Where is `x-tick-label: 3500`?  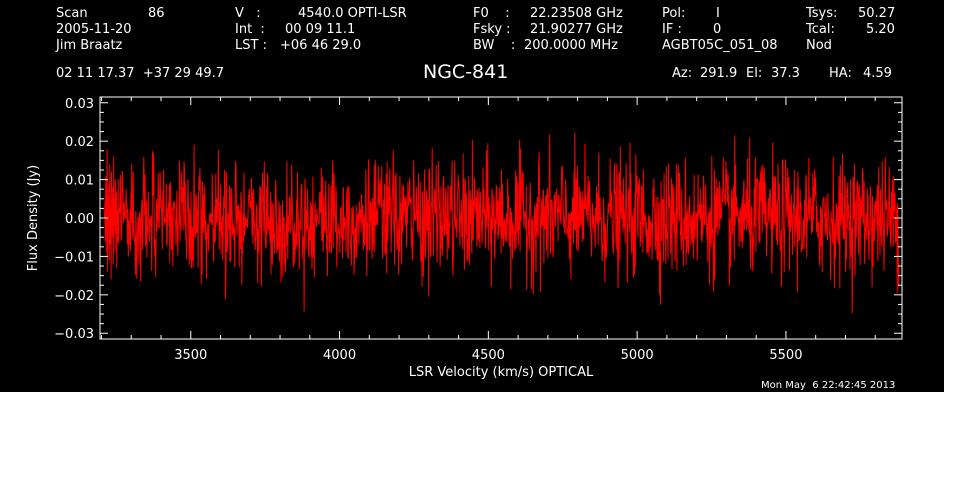
x-tick-label: 3500 is located at coordinates (190, 355).